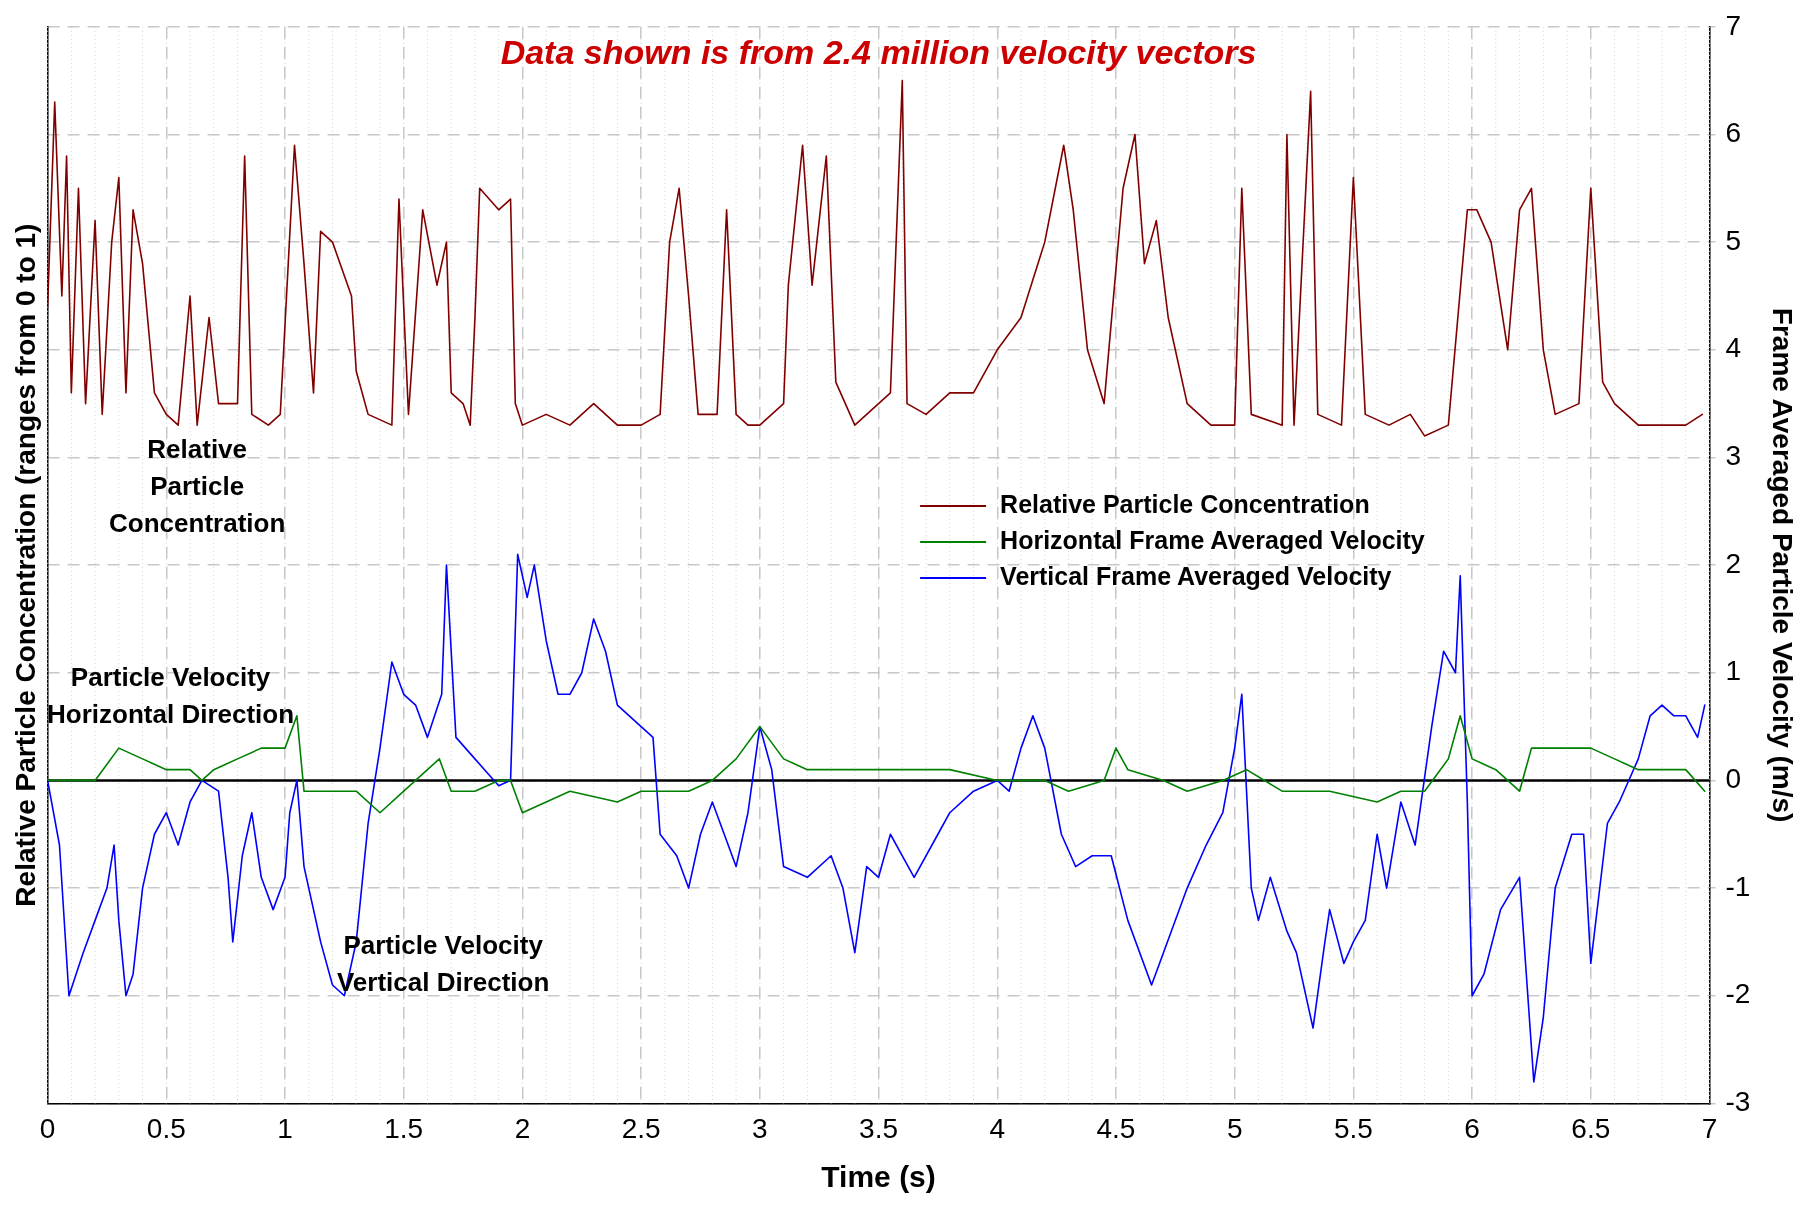 This screenshot has width=1812, height=1207. What do you see at coordinates (522, 1128) in the screenshot?
I see `x-tick-label: 2` at bounding box center [522, 1128].